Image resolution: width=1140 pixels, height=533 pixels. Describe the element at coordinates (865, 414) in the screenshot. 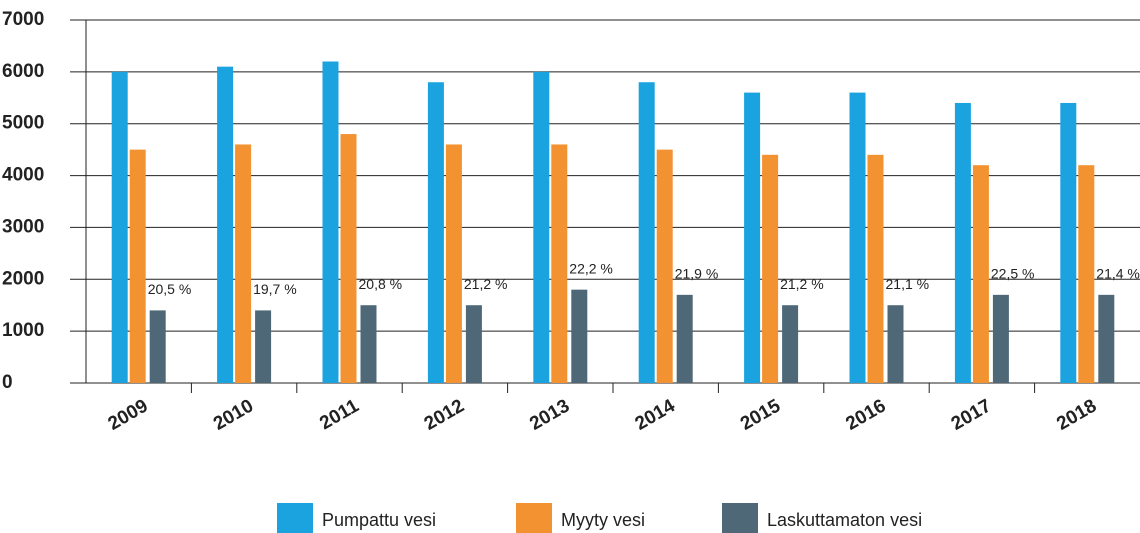

I see `x-tick-label: 2016` at that location.